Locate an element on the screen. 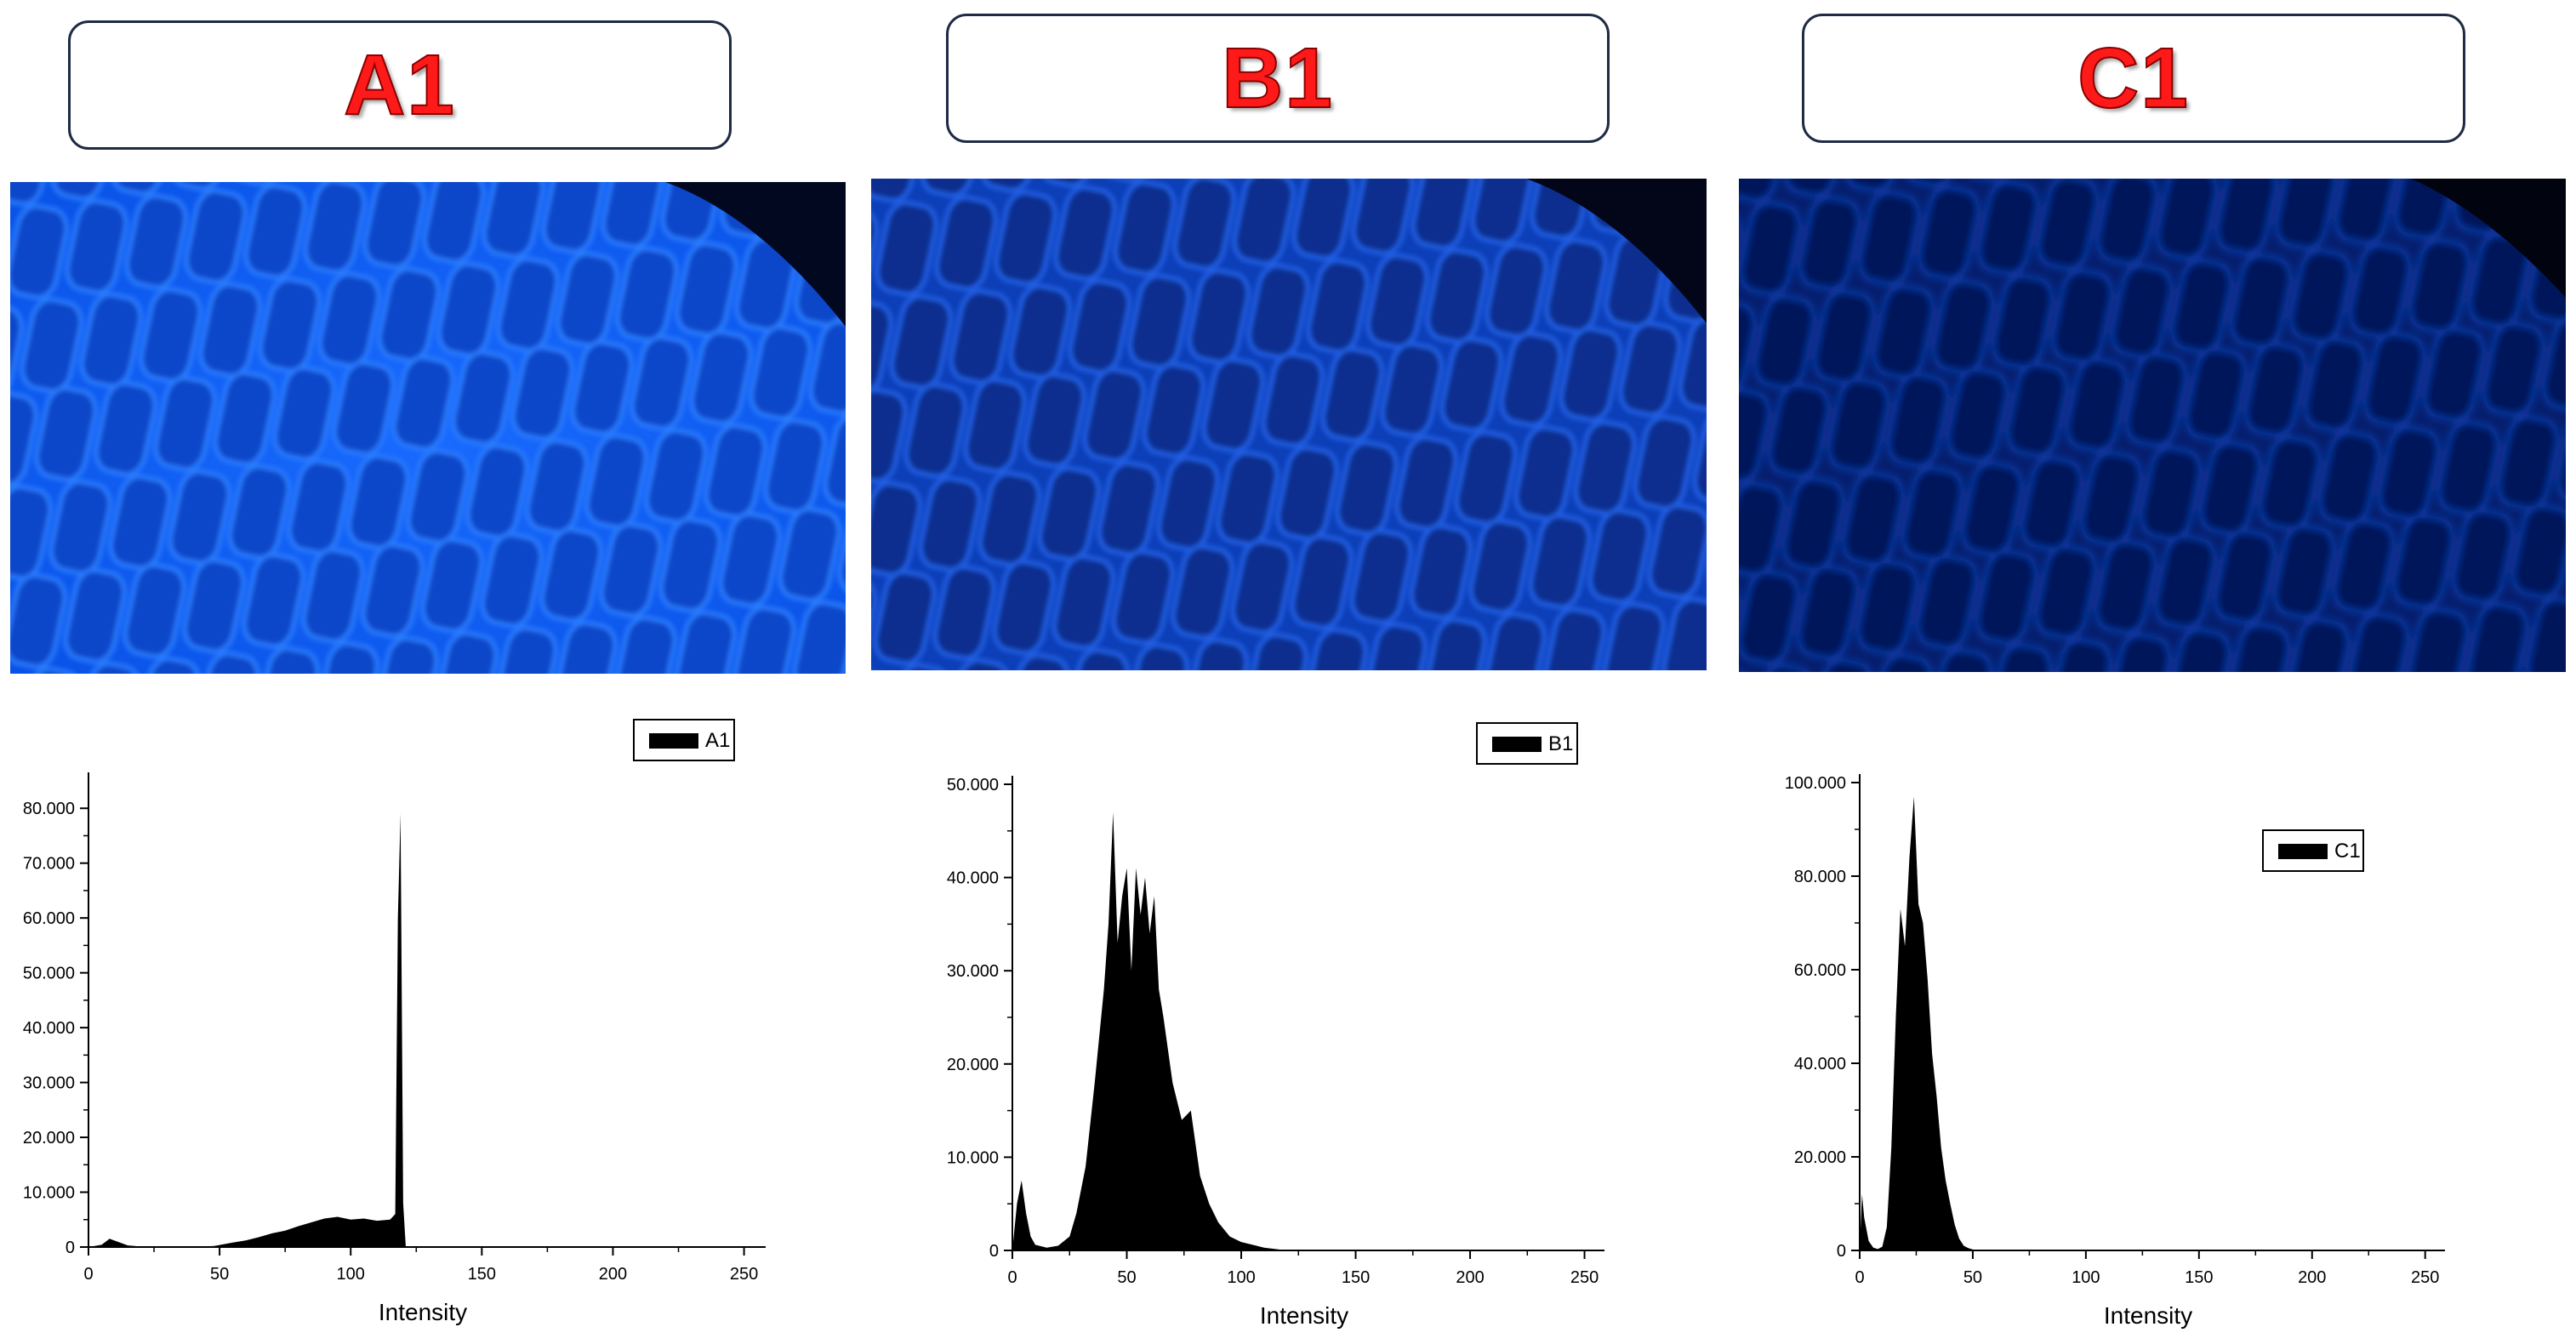 The image size is (2576, 1344). y-tick-label: 100.000 is located at coordinates (1815, 783).